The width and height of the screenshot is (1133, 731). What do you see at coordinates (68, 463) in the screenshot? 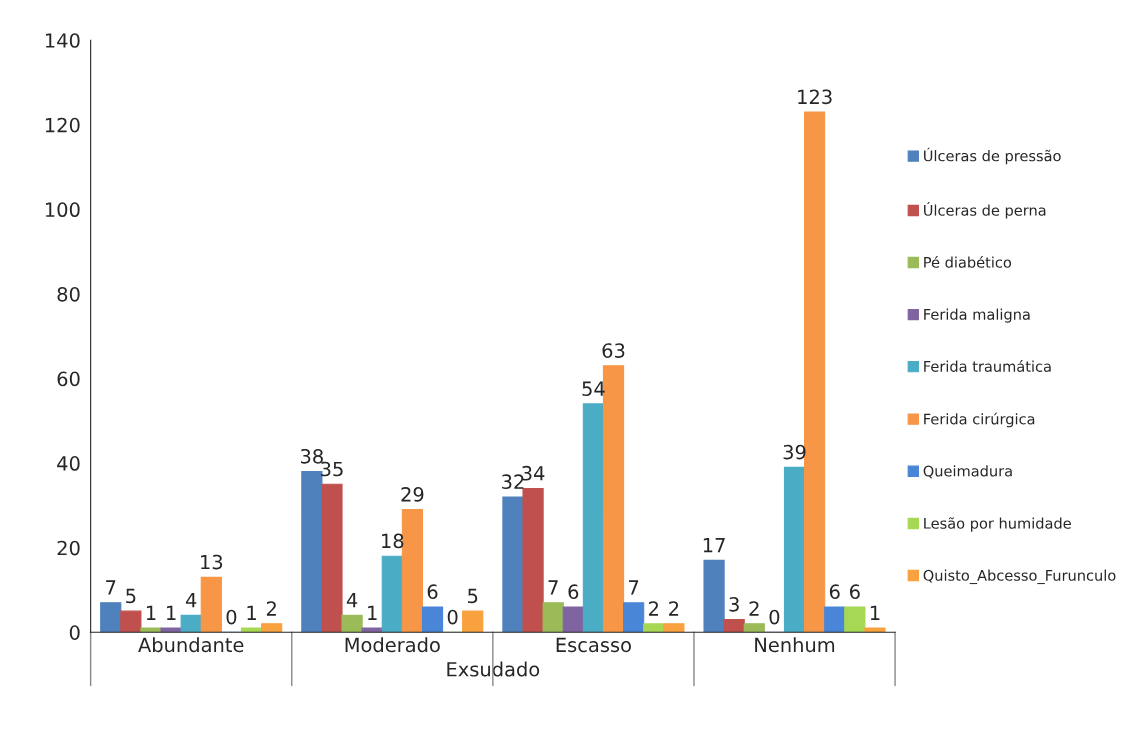
I see `y-tick-label: 40` at bounding box center [68, 463].